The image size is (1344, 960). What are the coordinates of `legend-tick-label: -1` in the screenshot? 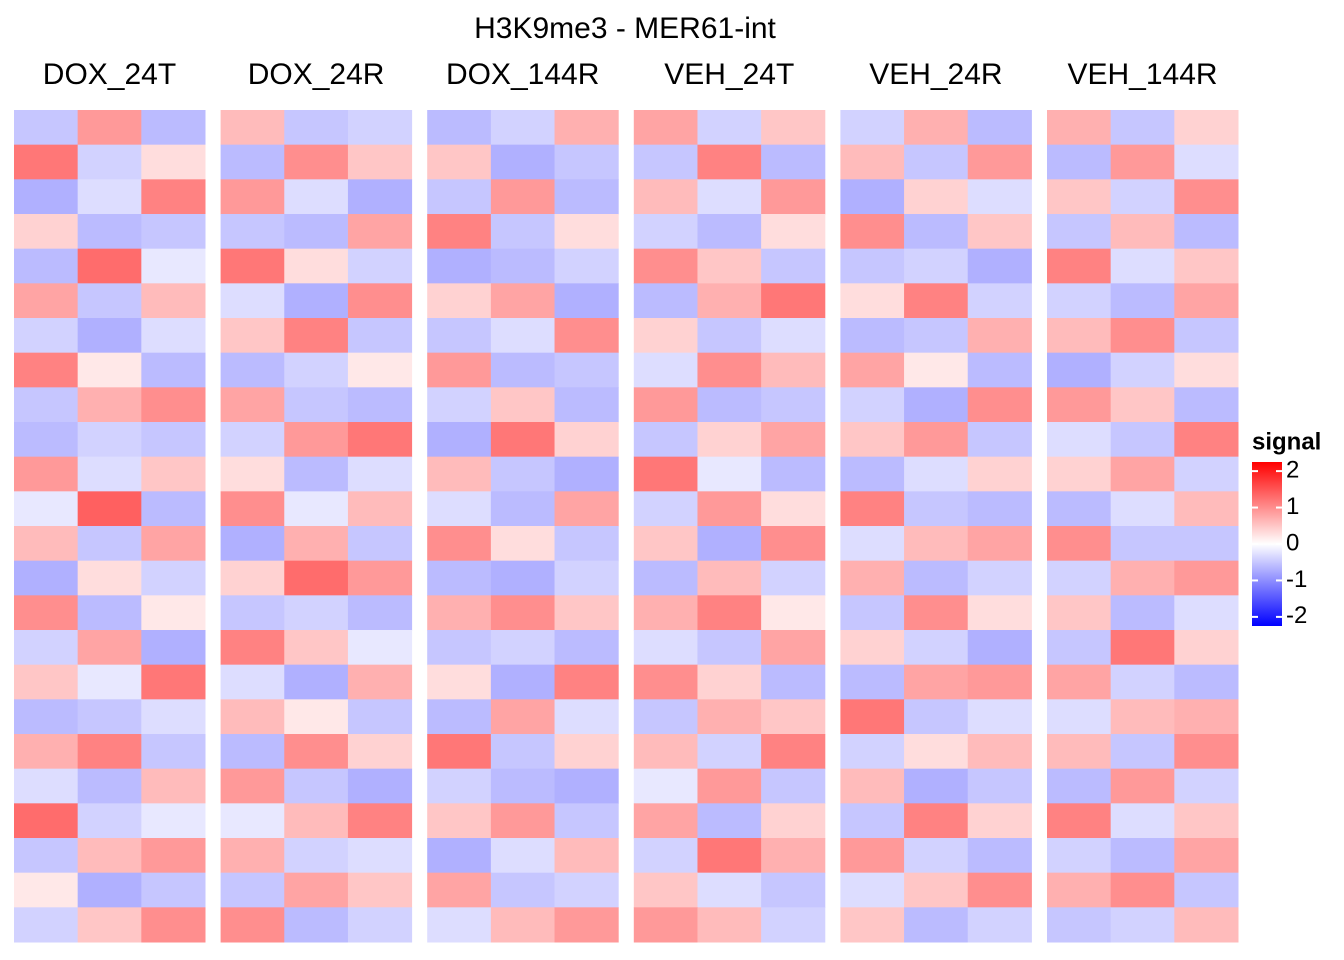 It's located at (1296, 579).